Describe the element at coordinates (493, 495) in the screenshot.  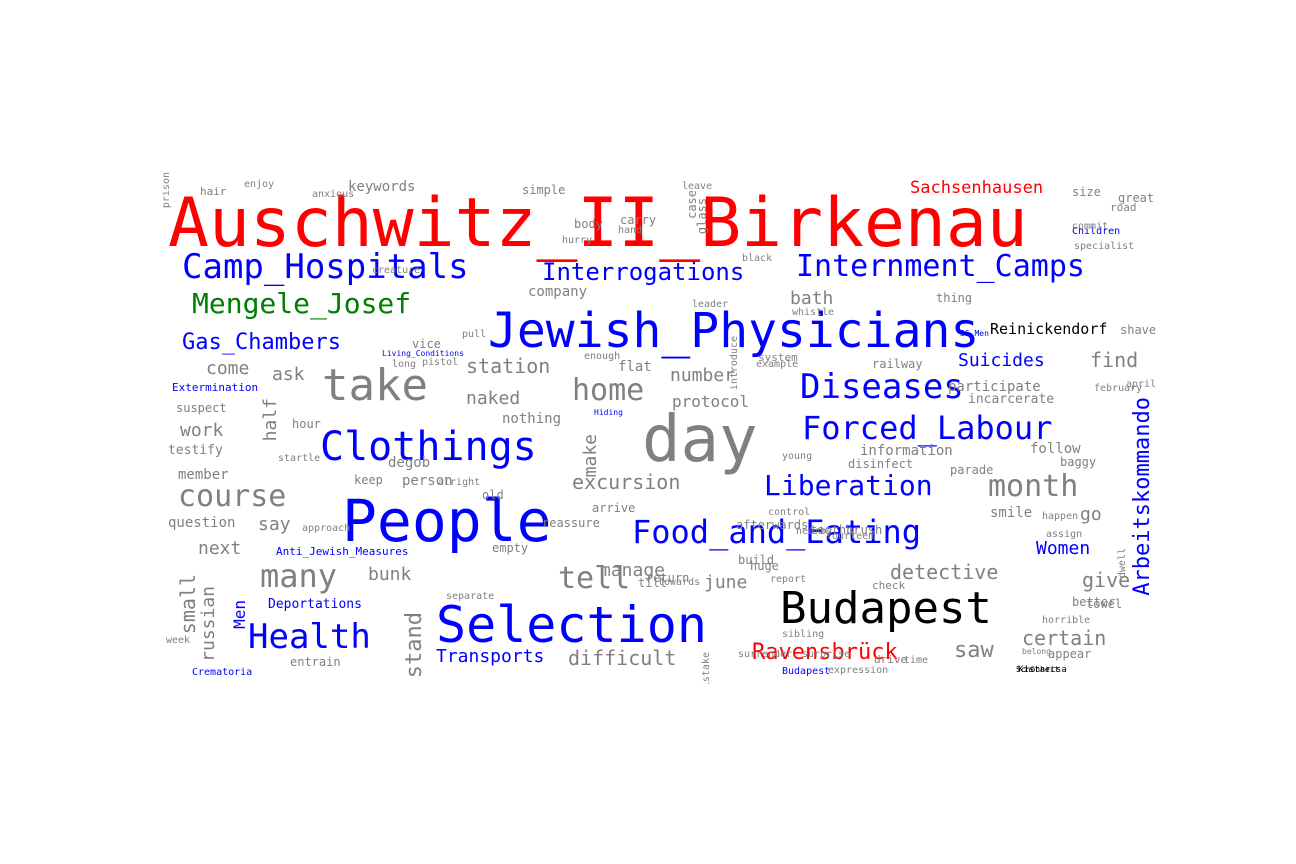
I see `cloud-word-old: old` at that location.